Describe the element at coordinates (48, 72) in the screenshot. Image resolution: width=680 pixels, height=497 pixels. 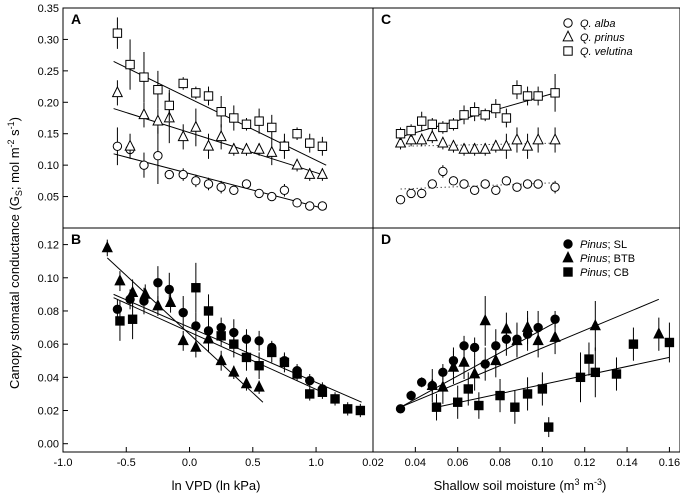
I see `y-tick-label: 0.25` at that location.